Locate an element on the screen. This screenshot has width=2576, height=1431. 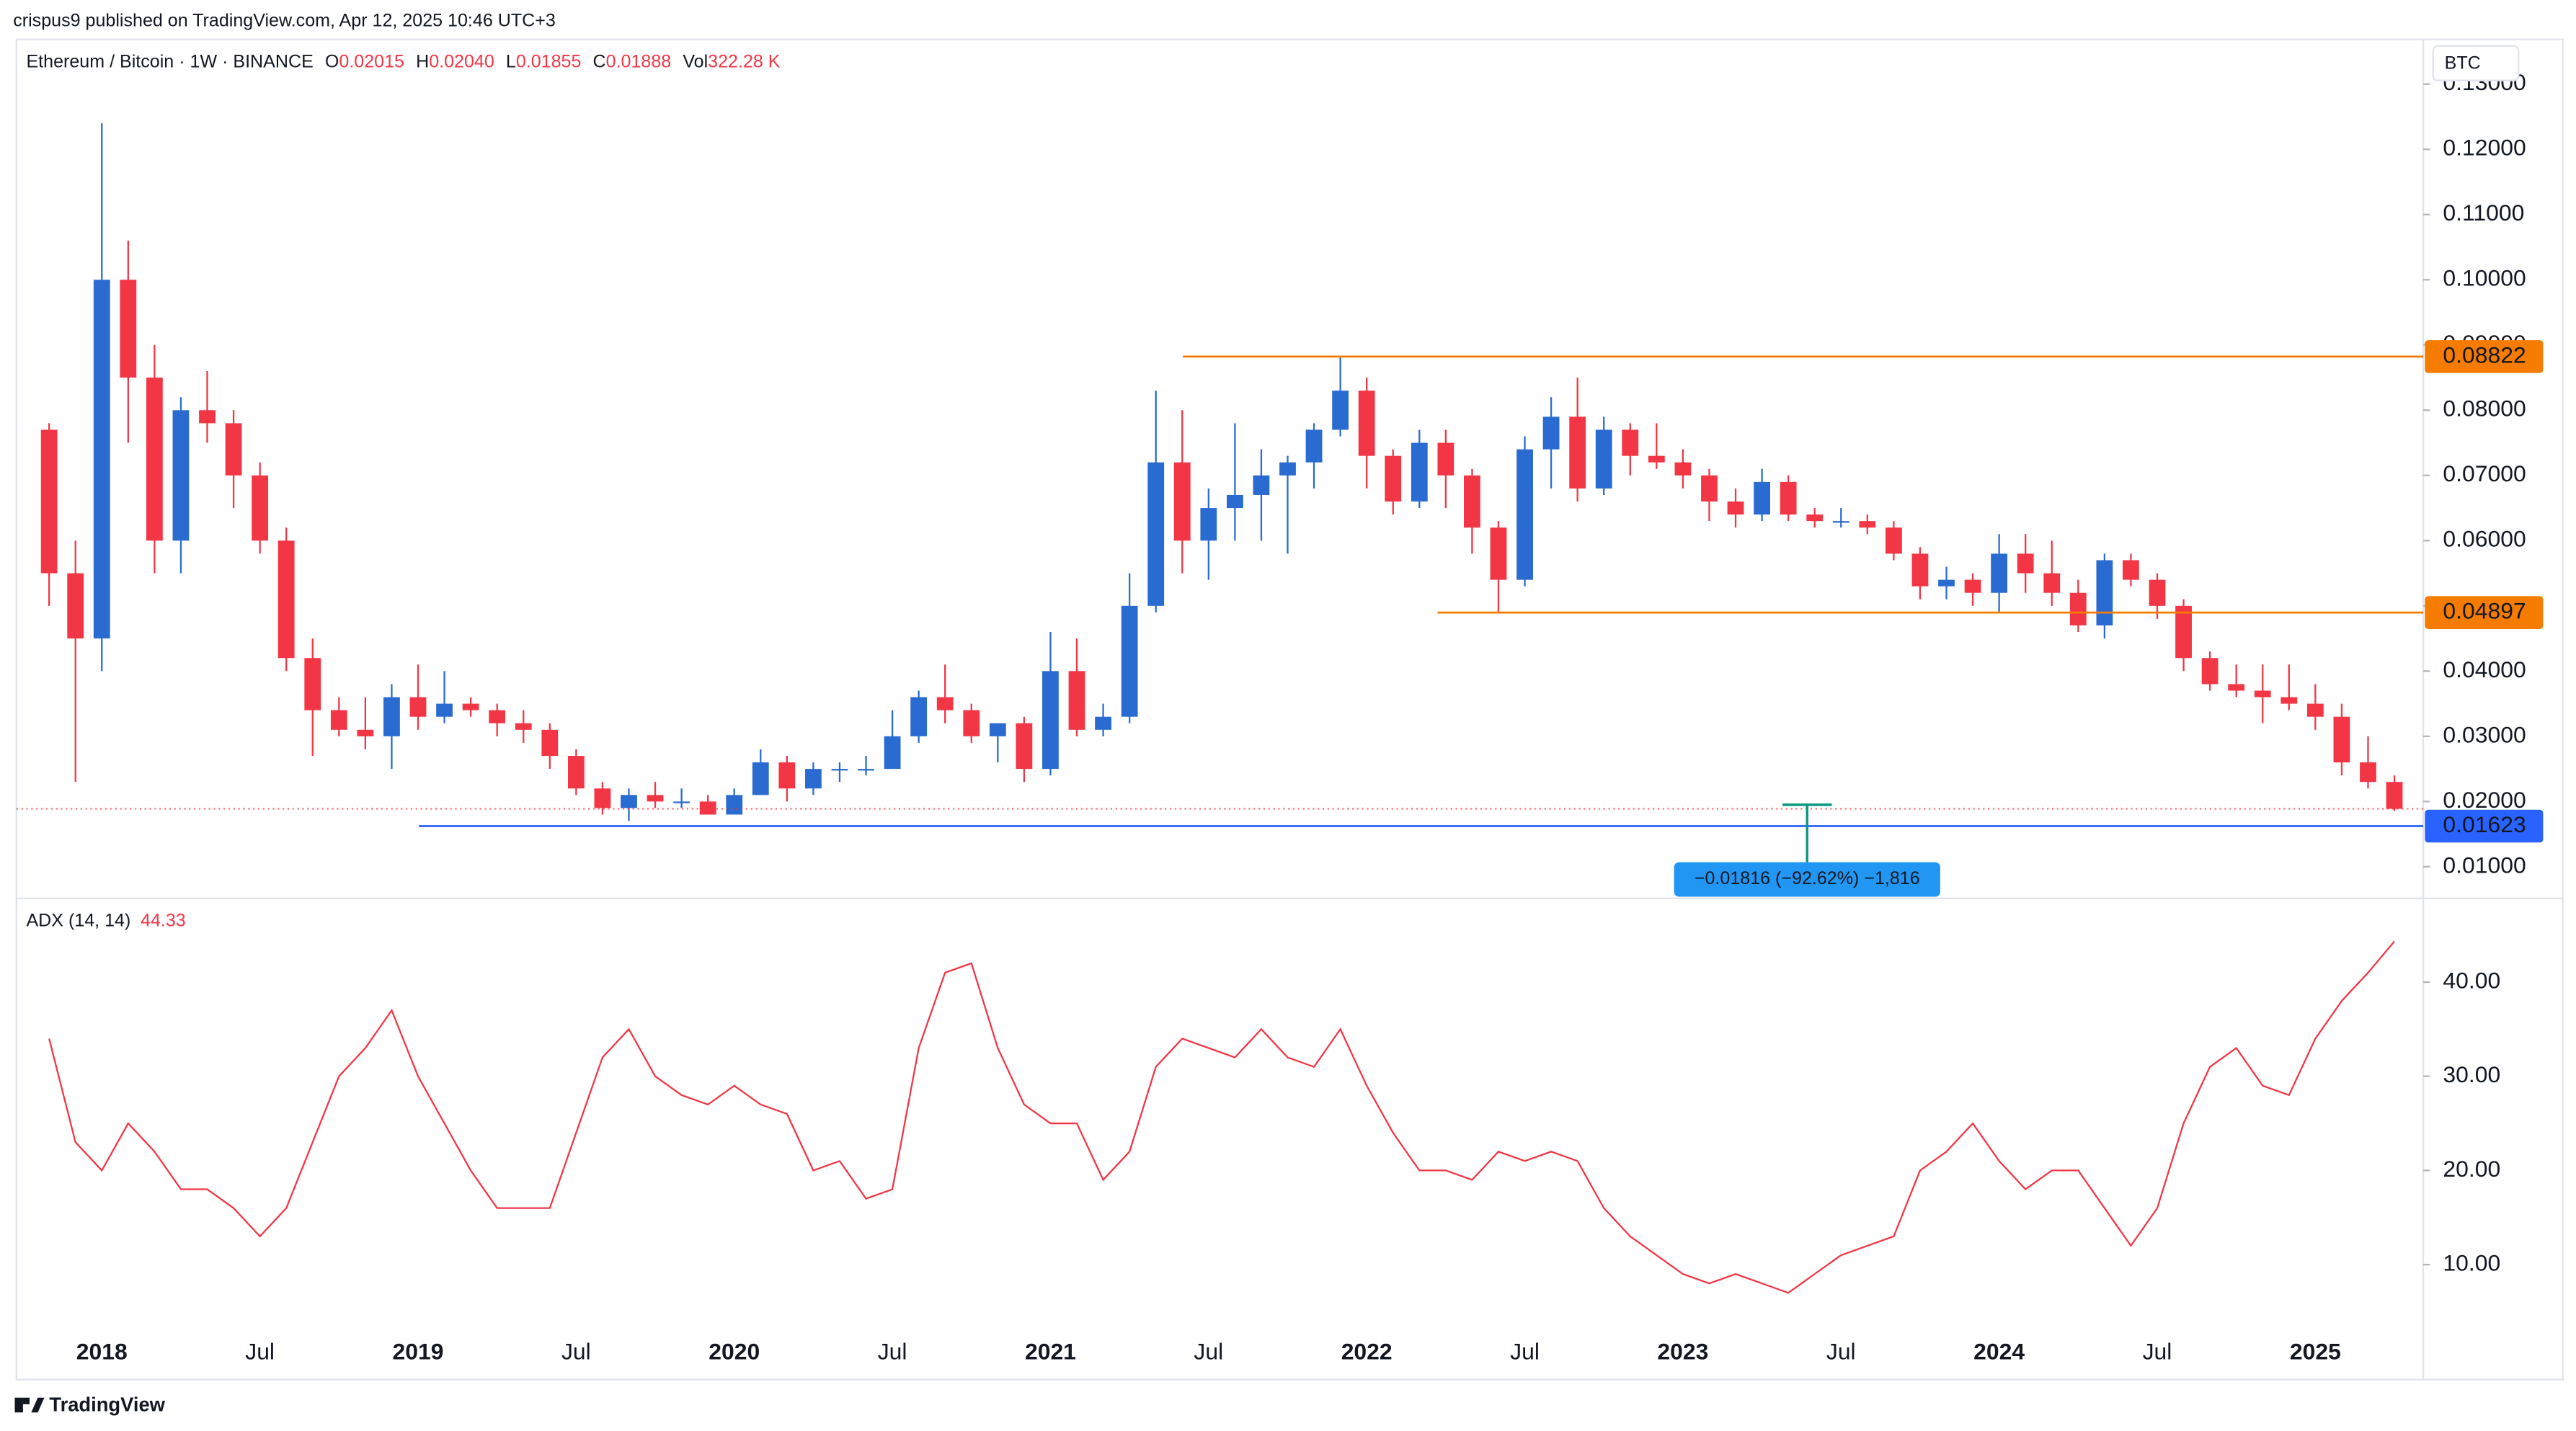
y-tick-label: 20.00 is located at coordinates (2471, 1169).